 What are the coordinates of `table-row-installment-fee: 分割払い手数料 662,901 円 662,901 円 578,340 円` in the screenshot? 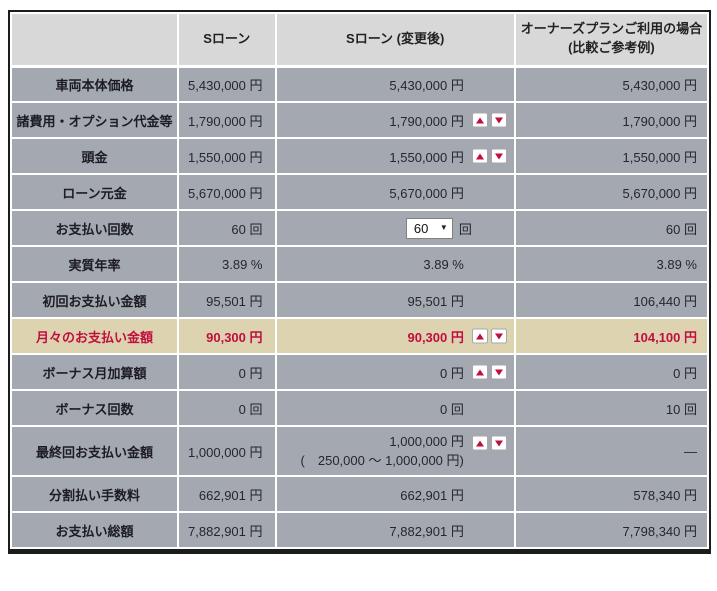 It's located at (360, 494).